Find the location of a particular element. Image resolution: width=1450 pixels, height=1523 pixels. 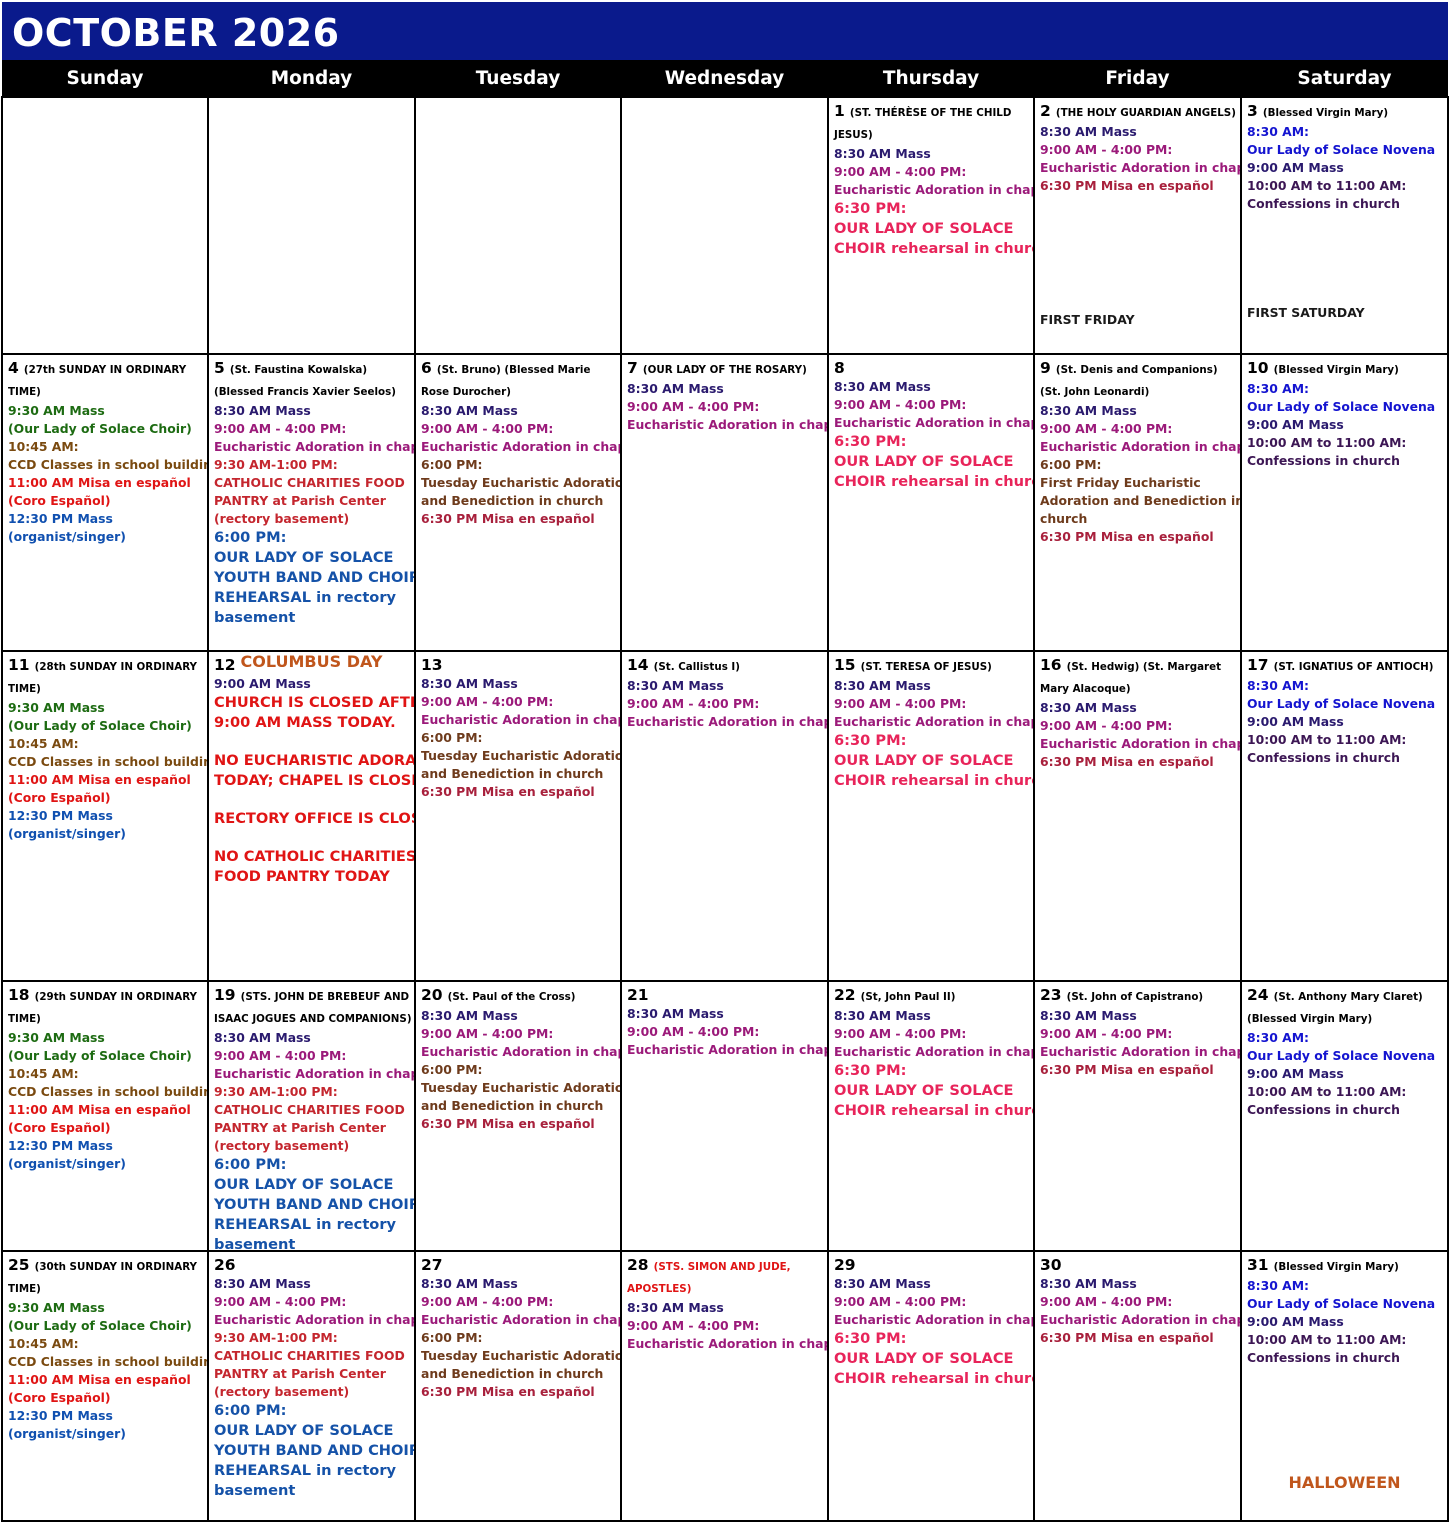

date-number: 20 is located at coordinates (432, 995).